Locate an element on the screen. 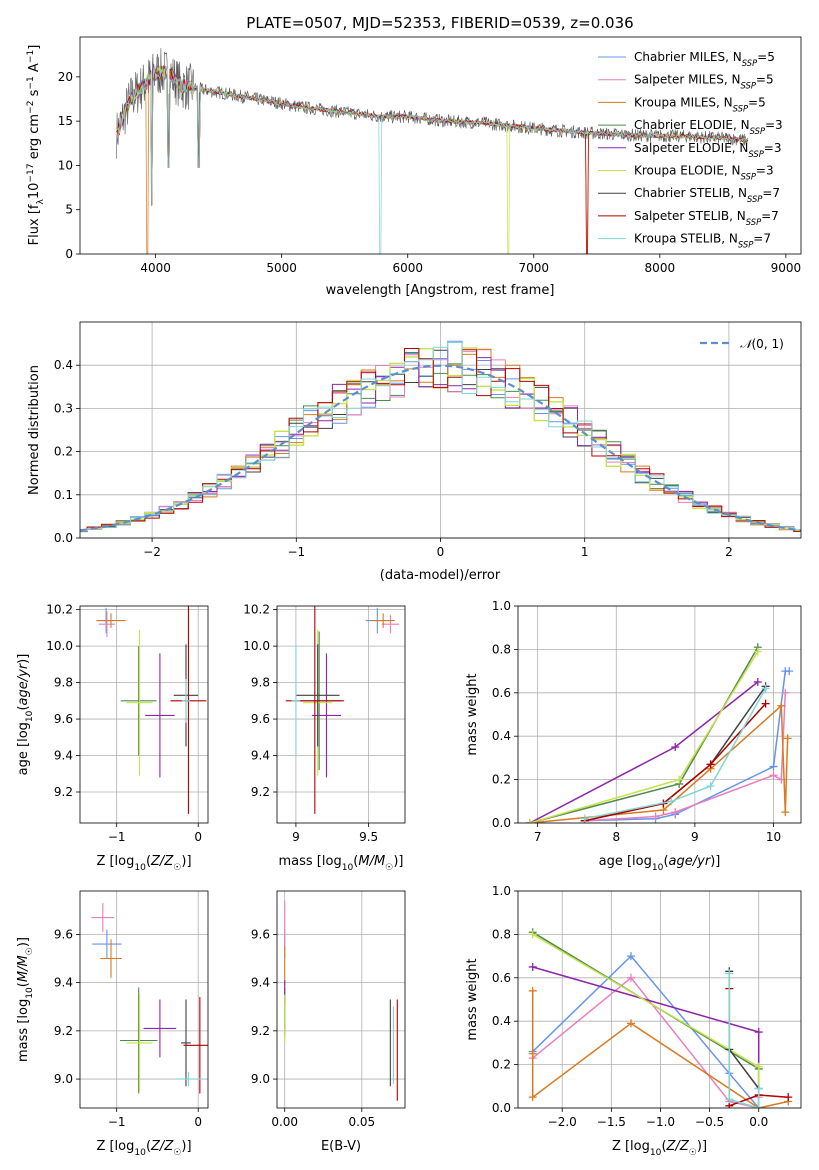 The width and height of the screenshot is (819, 1170). x-tick-label: 2 is located at coordinates (729, 552).